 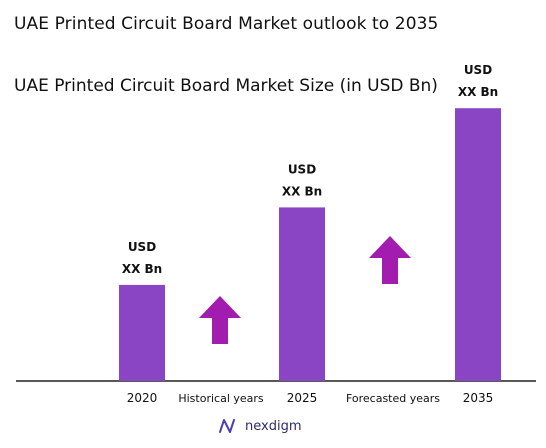 What do you see at coordinates (142, 332) in the screenshot?
I see `bar-2020` at bounding box center [142, 332].